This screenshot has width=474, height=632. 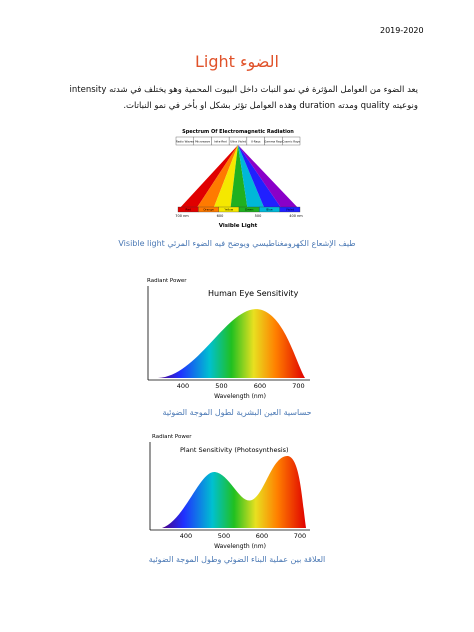 I want to click on wavelength-label: 500, so click(x=258, y=216).